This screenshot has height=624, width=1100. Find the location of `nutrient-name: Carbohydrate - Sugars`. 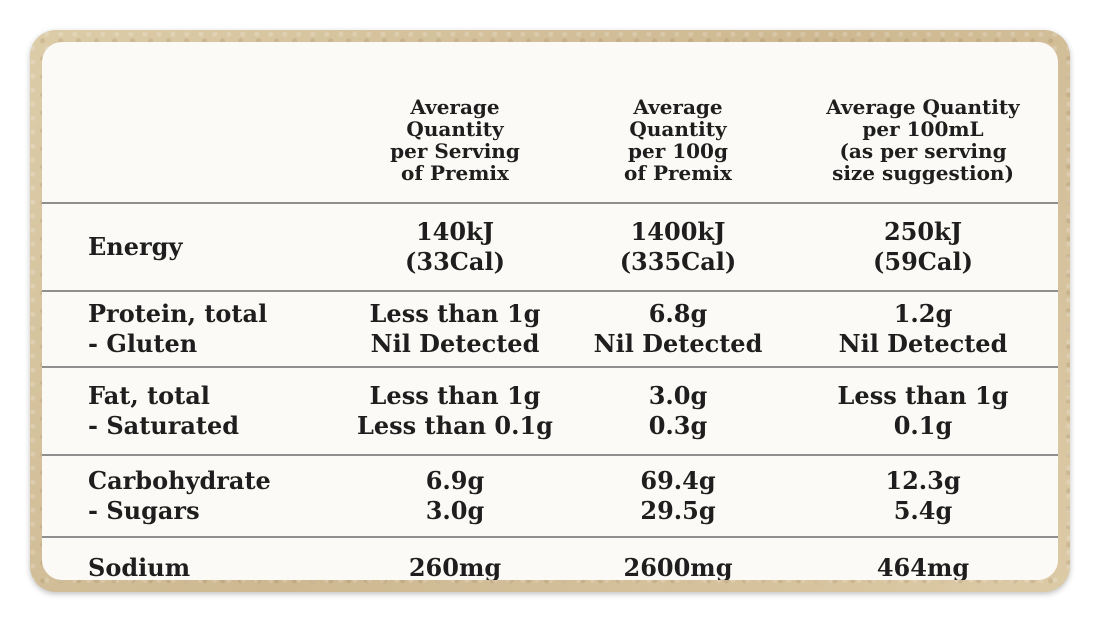

nutrient-name: Carbohydrate - Sugars is located at coordinates (179, 495).